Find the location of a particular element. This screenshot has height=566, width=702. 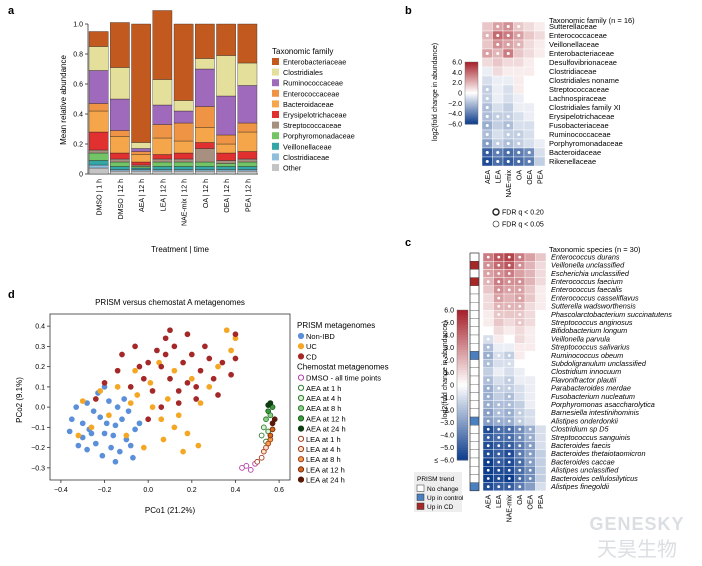

panel-c-trend-legend-title: PRISM trend is located at coordinates (436, 479).